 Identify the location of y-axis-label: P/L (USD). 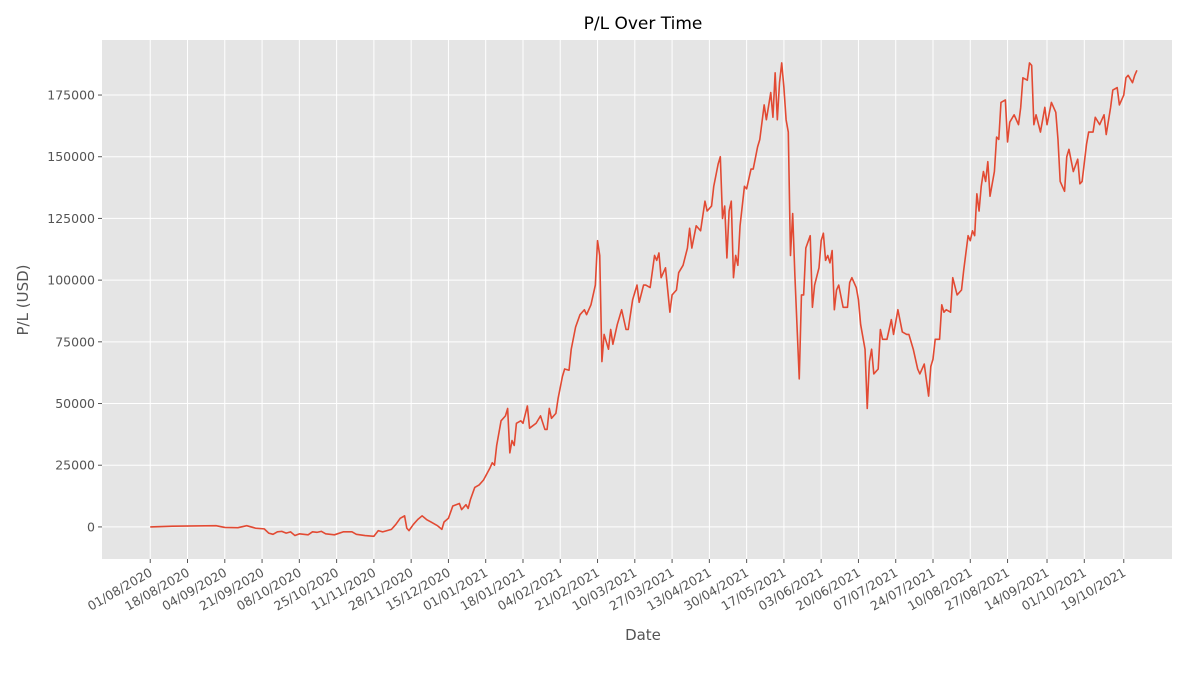
(23, 300).